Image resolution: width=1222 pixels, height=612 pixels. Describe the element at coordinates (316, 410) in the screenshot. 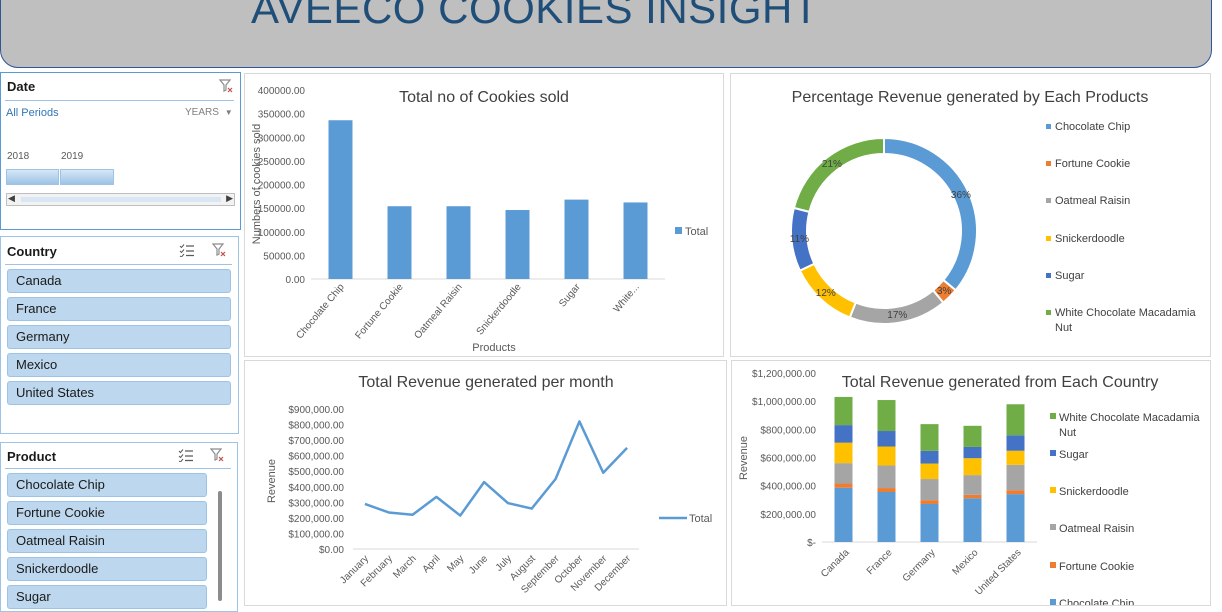

I see `y-tick-label: $900,000.00` at that location.